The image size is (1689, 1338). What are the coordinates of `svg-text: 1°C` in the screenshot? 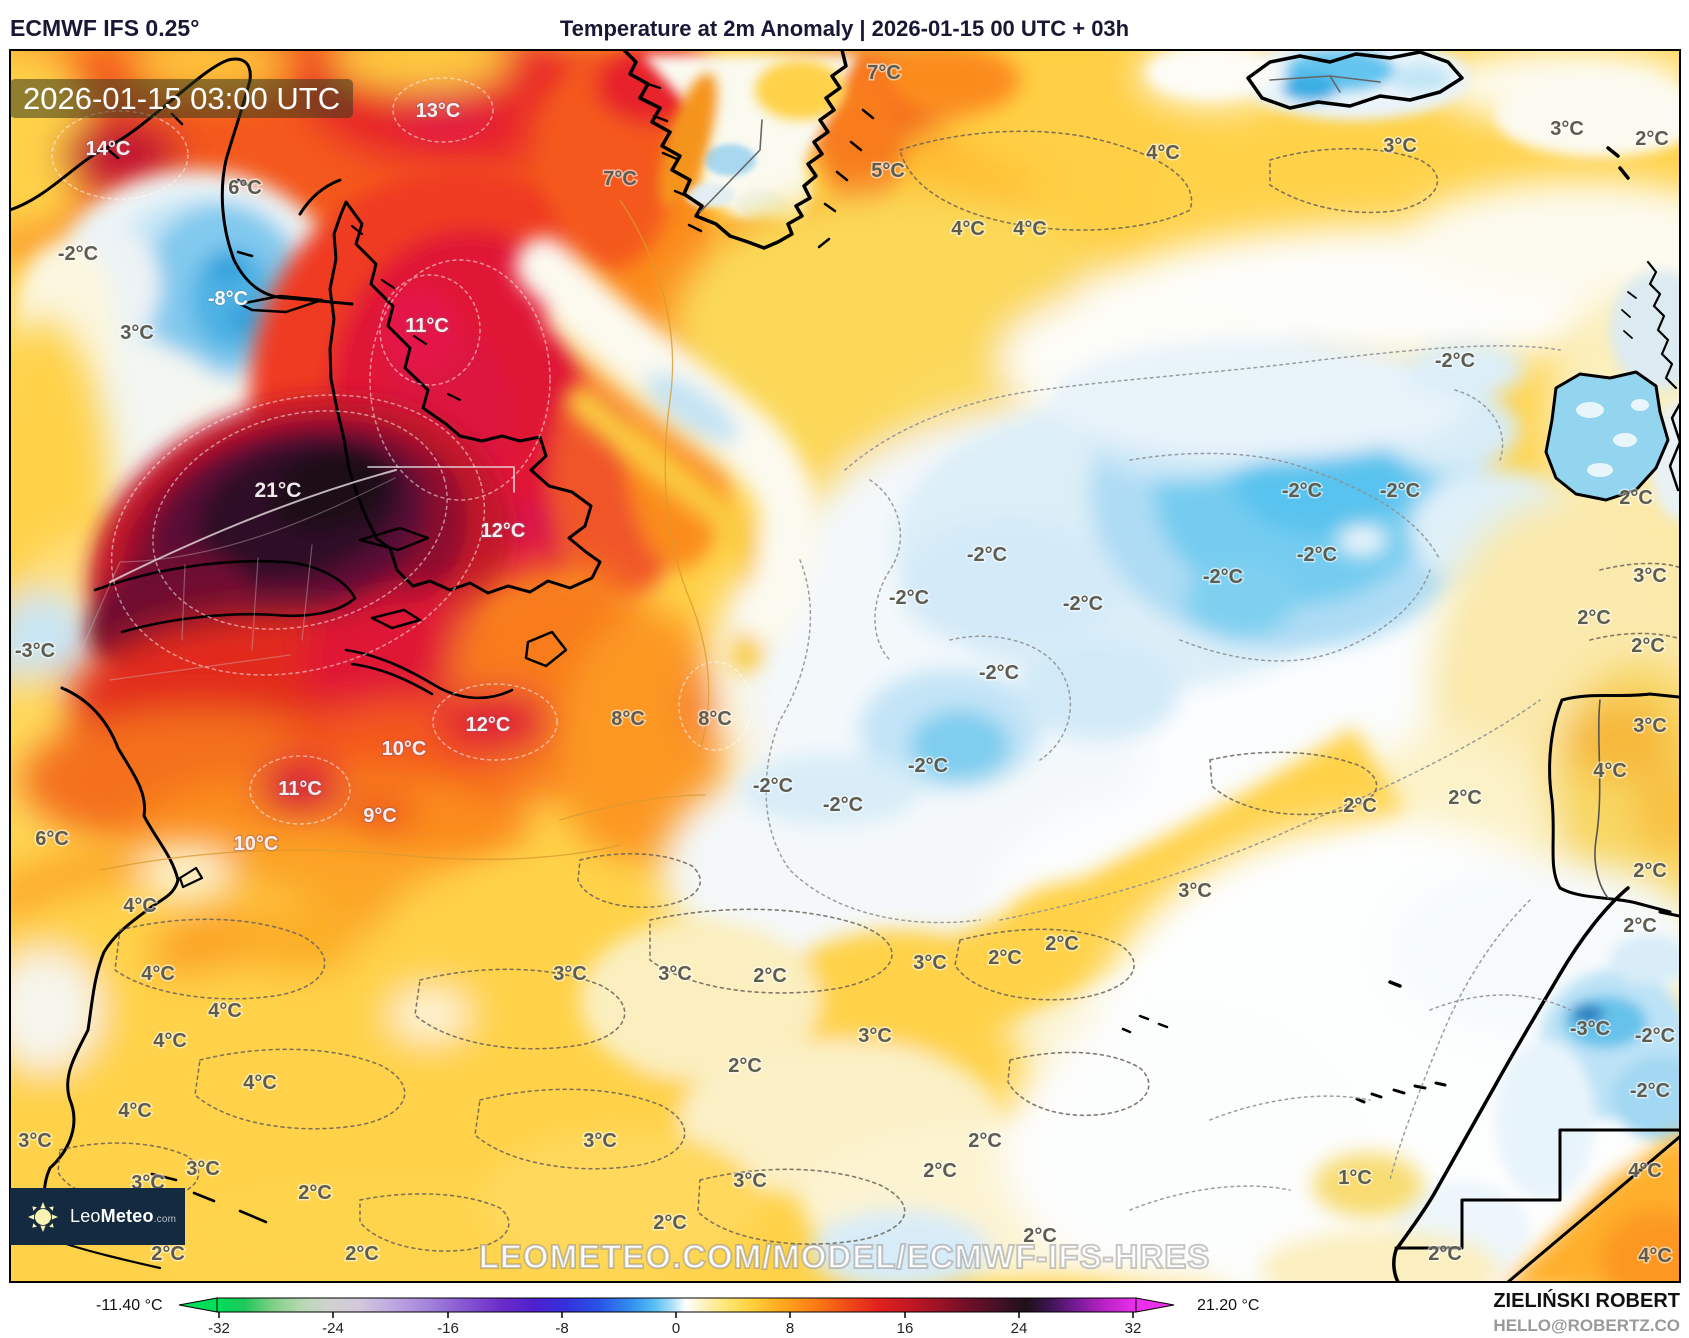 It's located at (1355, 1178).